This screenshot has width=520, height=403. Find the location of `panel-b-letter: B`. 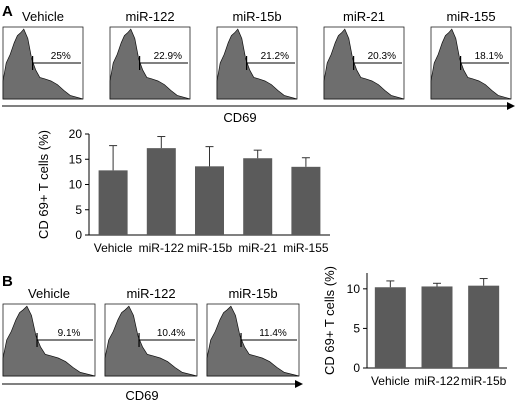

panel-b-letter: B is located at coordinates (7, 281).